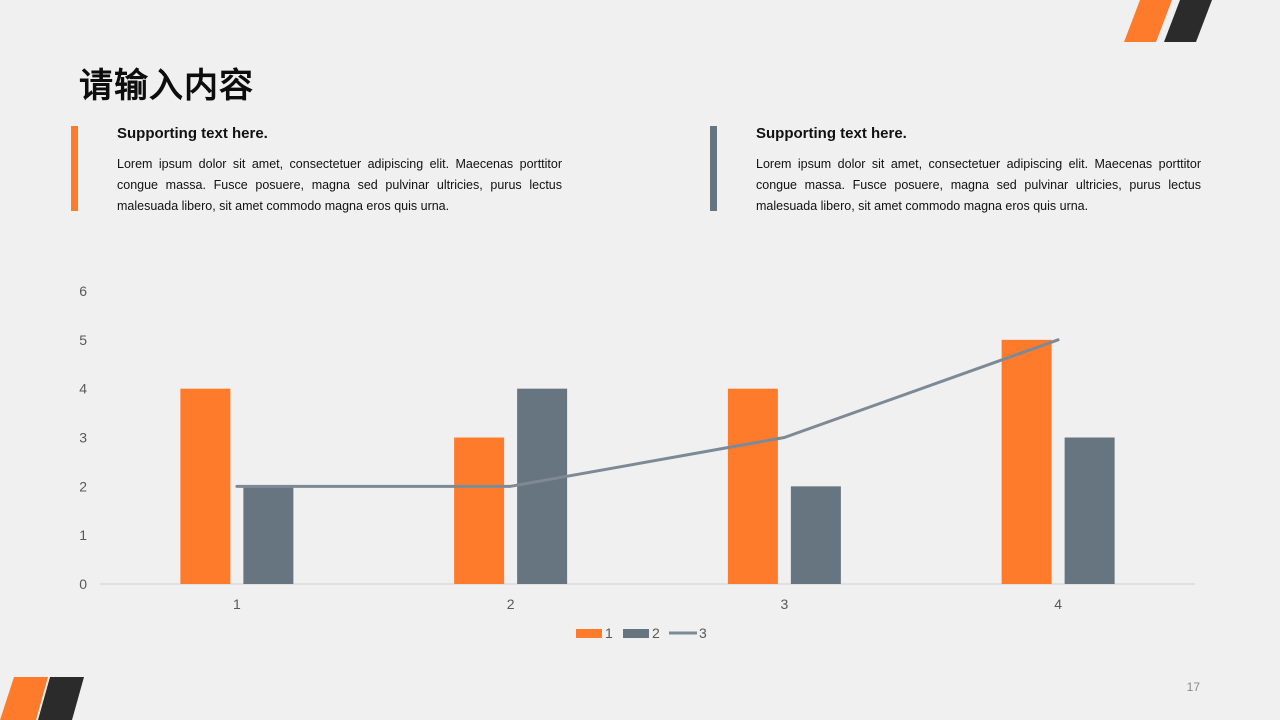 The image size is (1280, 720). Describe the element at coordinates (609, 633) in the screenshot. I see `legend-label: 1` at that location.